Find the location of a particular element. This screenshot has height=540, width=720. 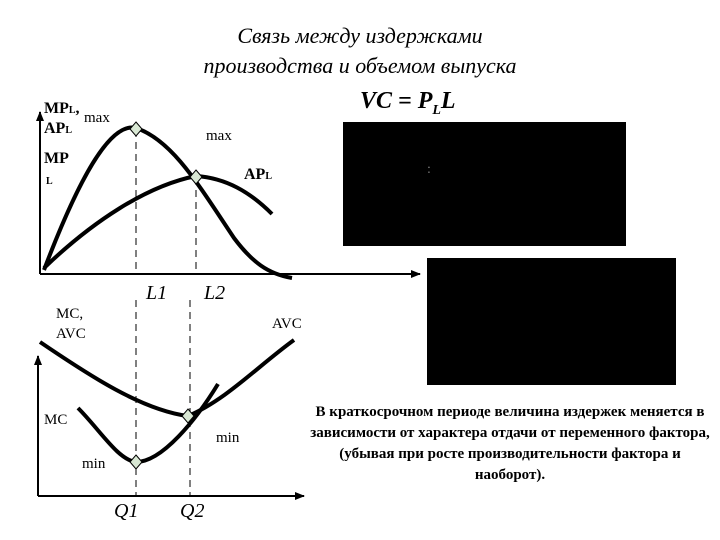

mp-curve-label-main: MP is located at coordinates (56, 158).